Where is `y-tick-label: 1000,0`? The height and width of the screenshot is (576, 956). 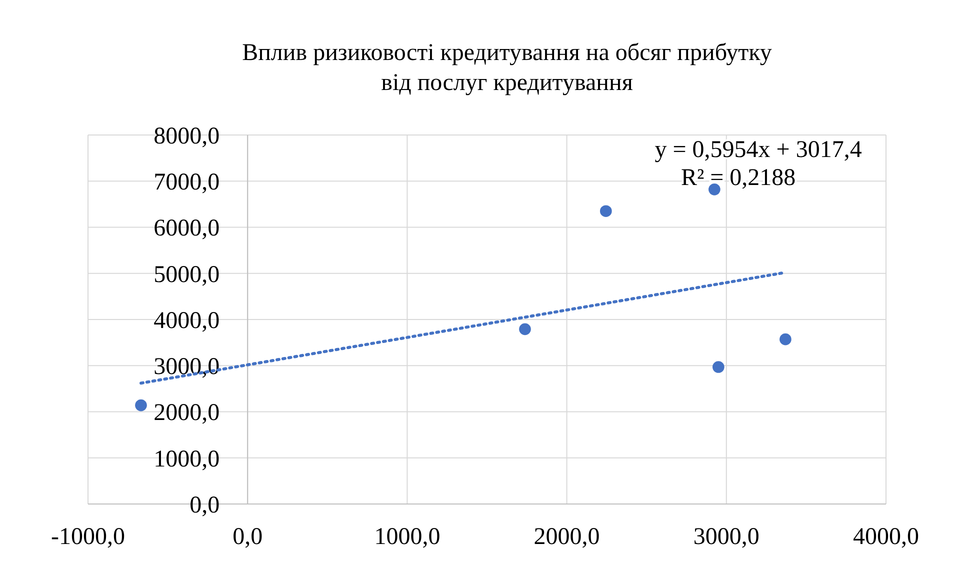 y-tick-label: 1000,0 is located at coordinates (187, 459).